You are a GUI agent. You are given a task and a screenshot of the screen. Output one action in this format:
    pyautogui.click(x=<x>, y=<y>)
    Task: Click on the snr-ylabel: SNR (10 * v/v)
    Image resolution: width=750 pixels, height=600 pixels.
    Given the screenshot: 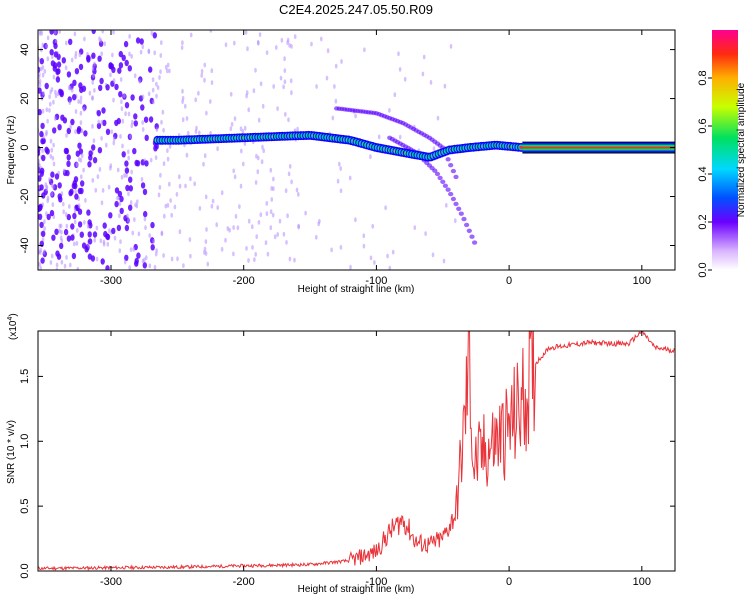 What is the action you would take?
    pyautogui.click(x=11, y=452)
    